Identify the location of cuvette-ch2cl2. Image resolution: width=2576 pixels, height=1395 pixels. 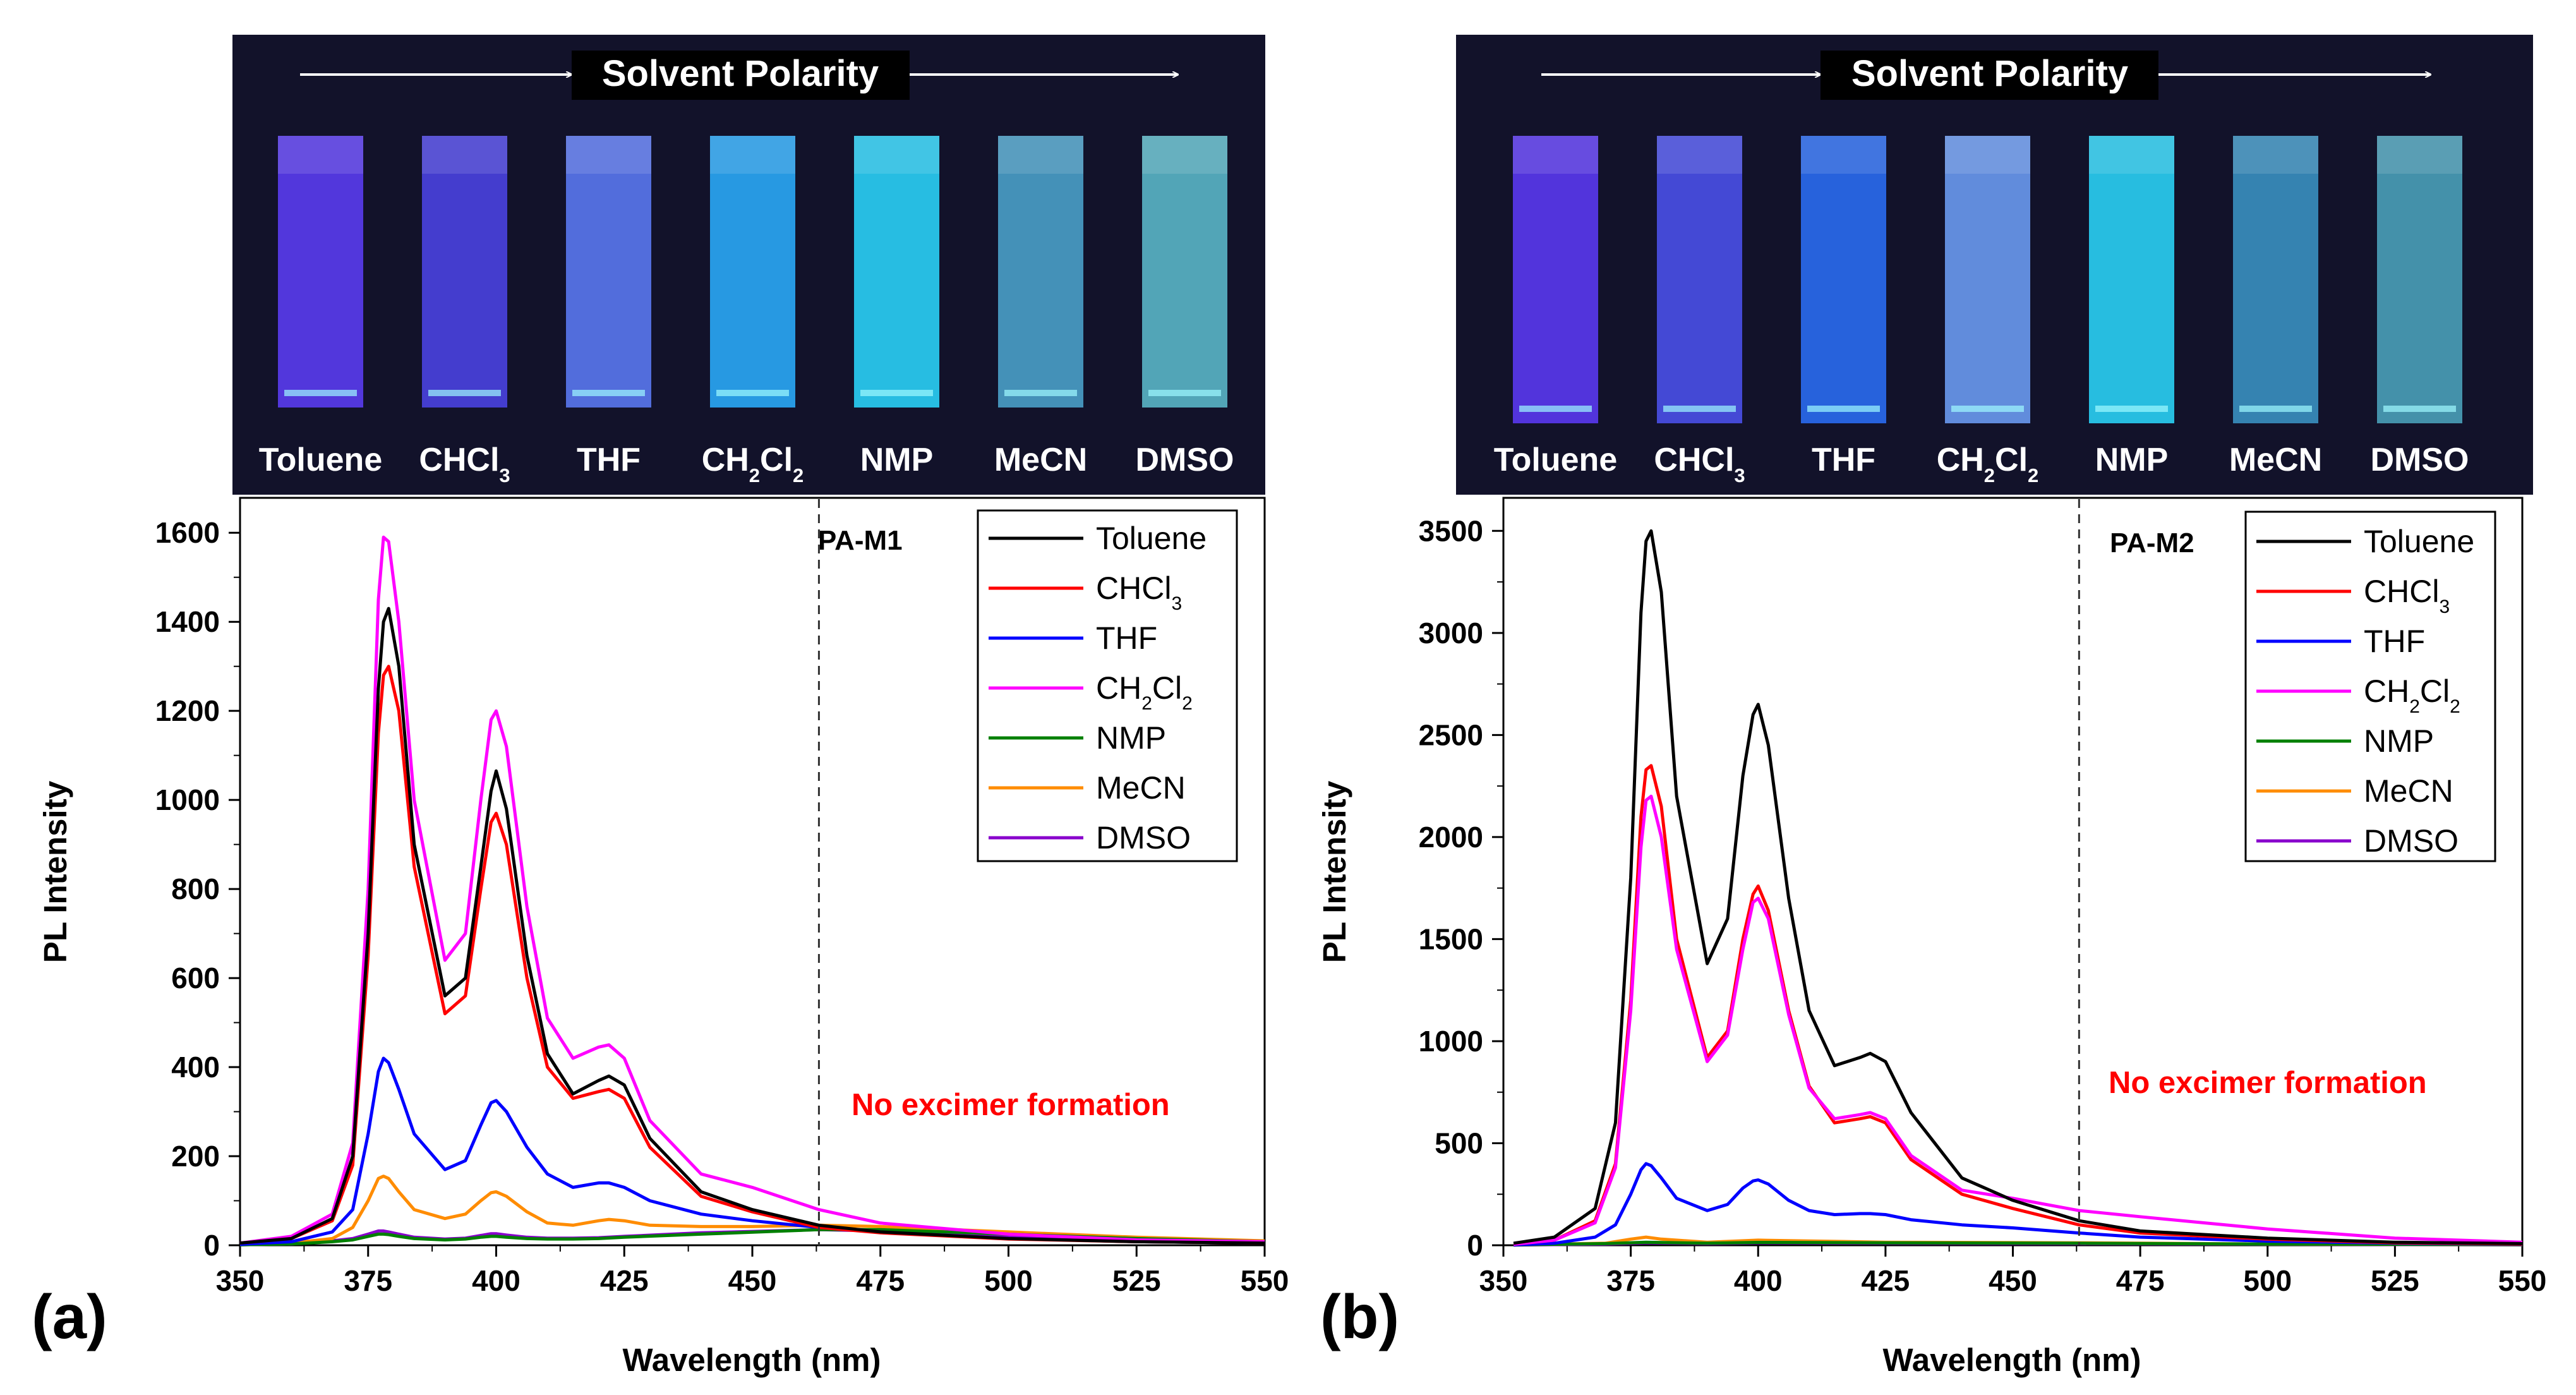
(1987, 279).